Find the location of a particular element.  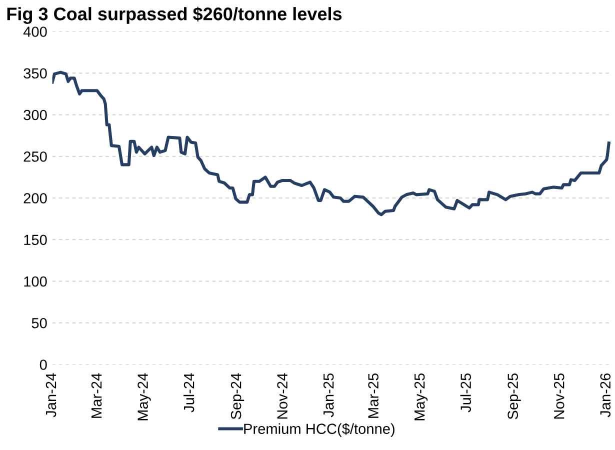

x-tick-label: Jul-25 is located at coordinates (465, 392).